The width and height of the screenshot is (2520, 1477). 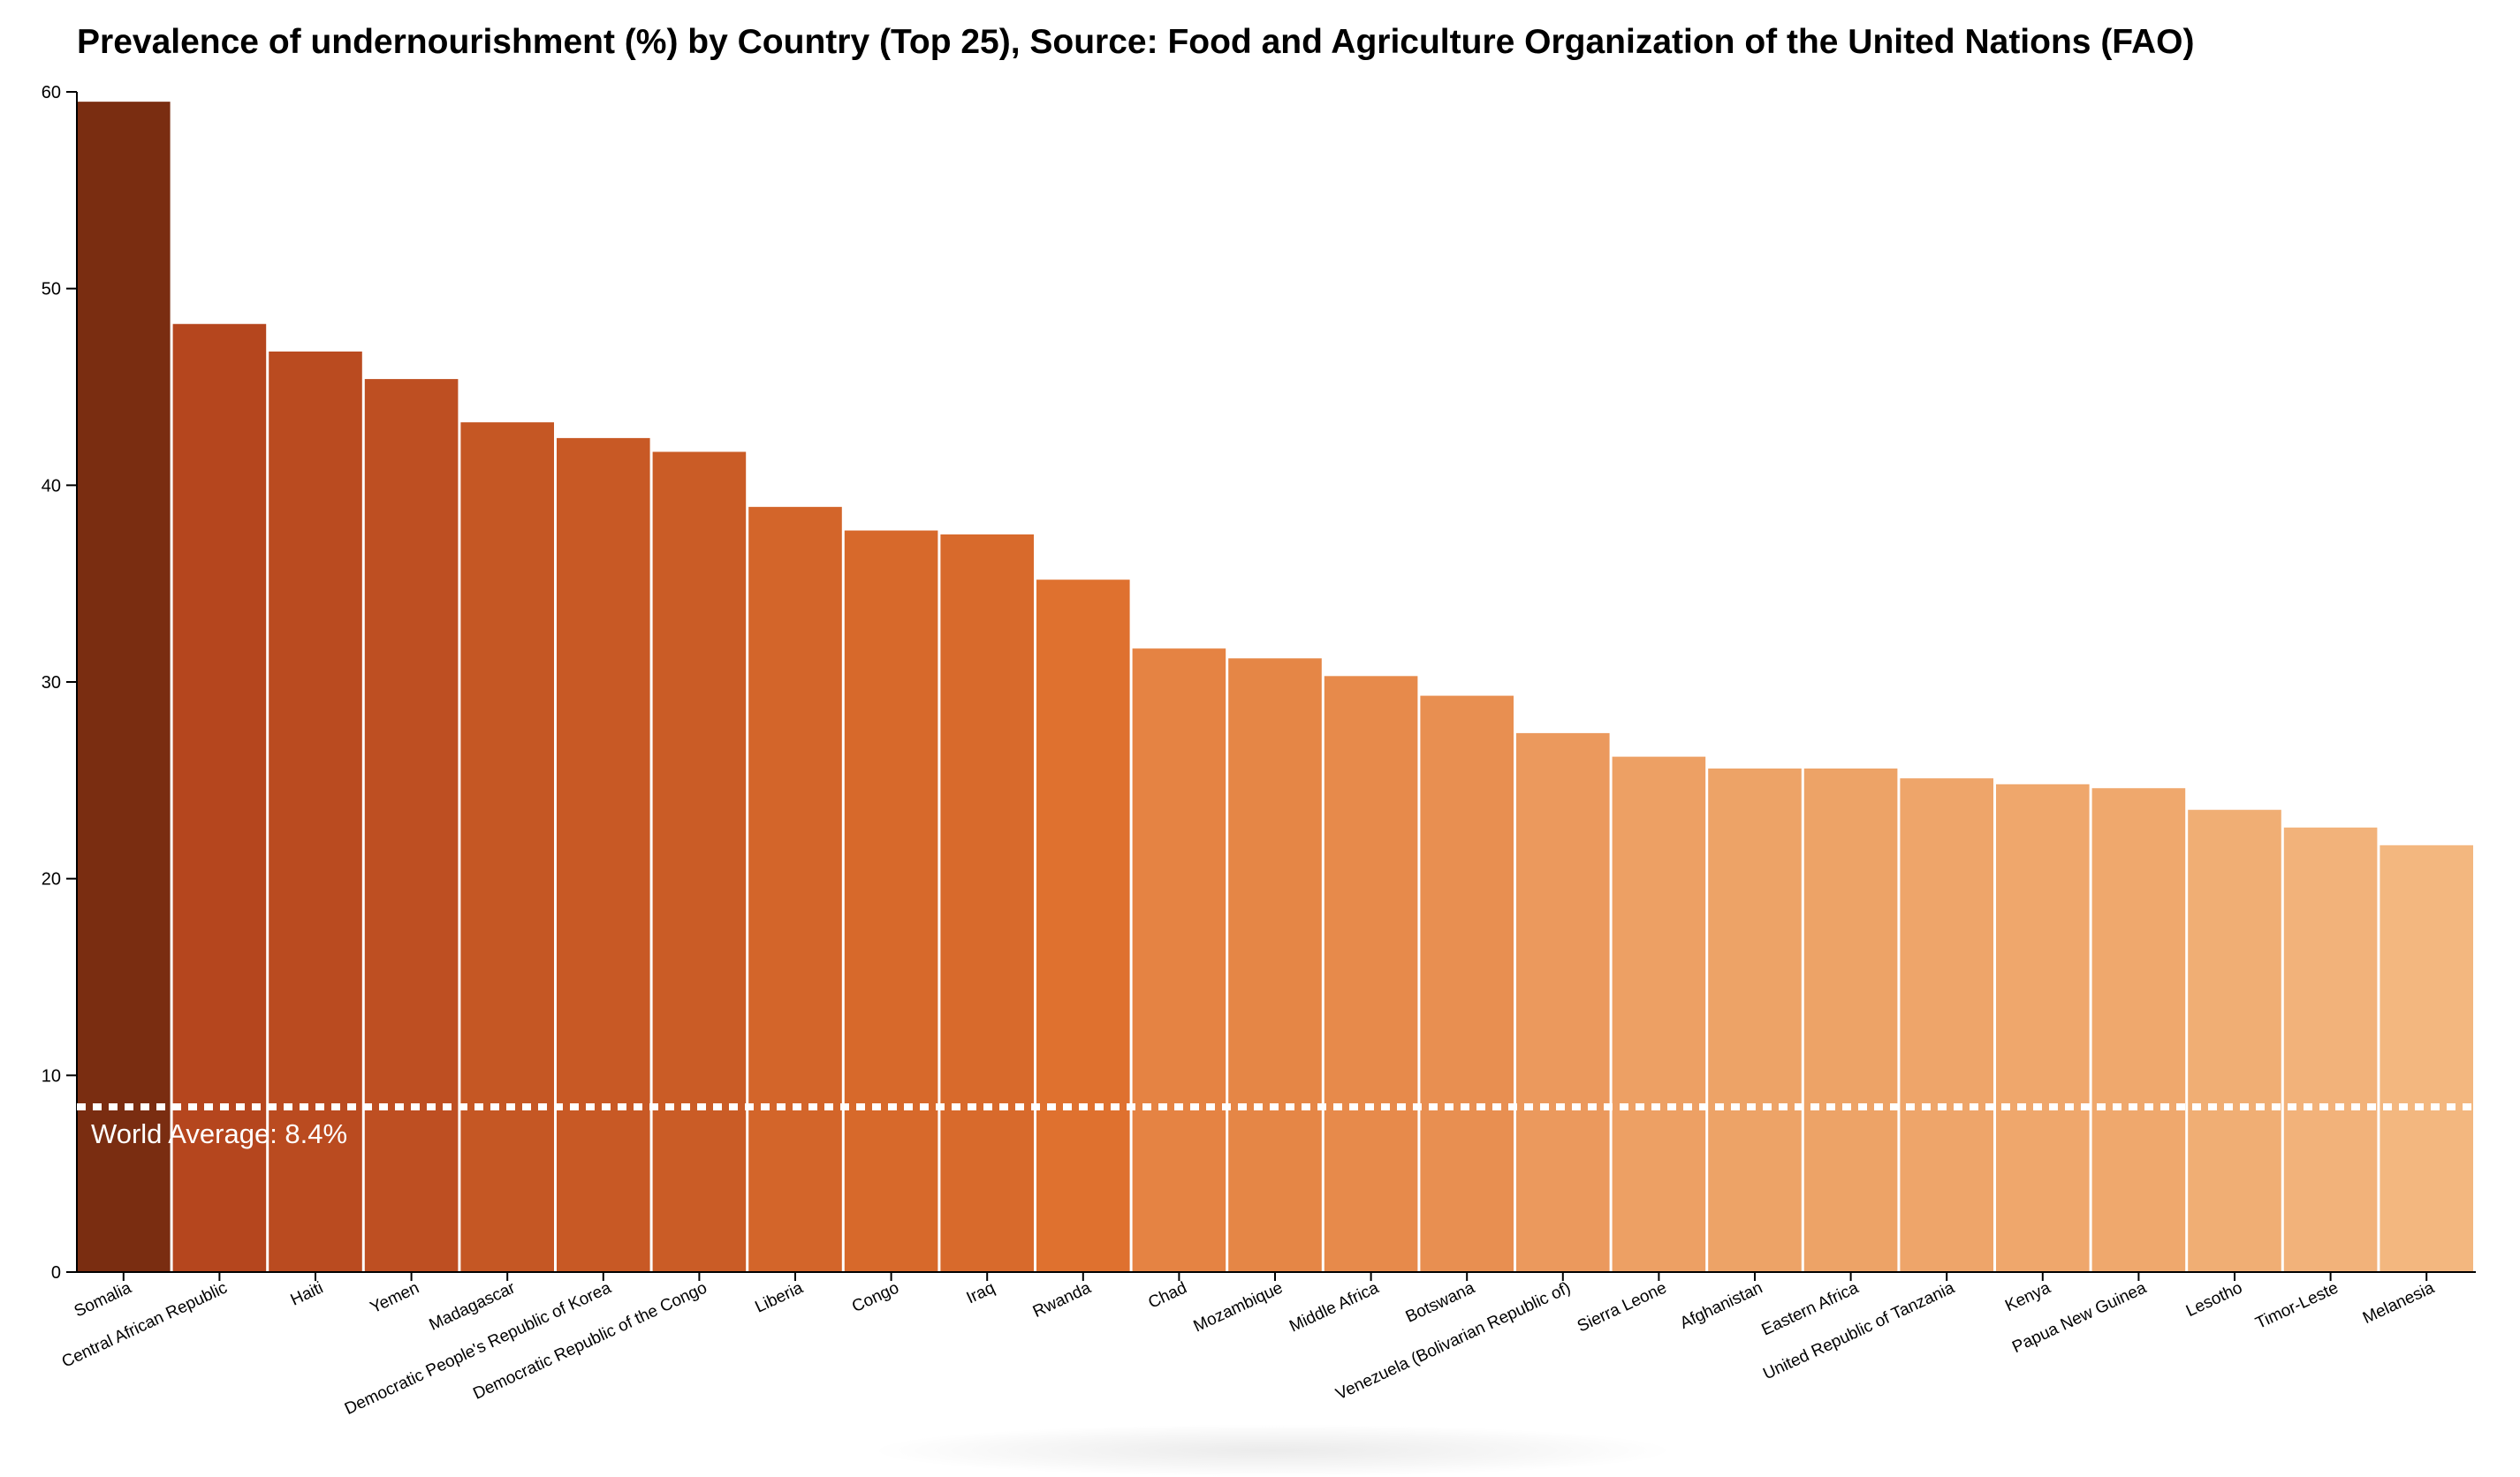 I want to click on x-tick-label: Iraq, so click(x=981, y=1292).